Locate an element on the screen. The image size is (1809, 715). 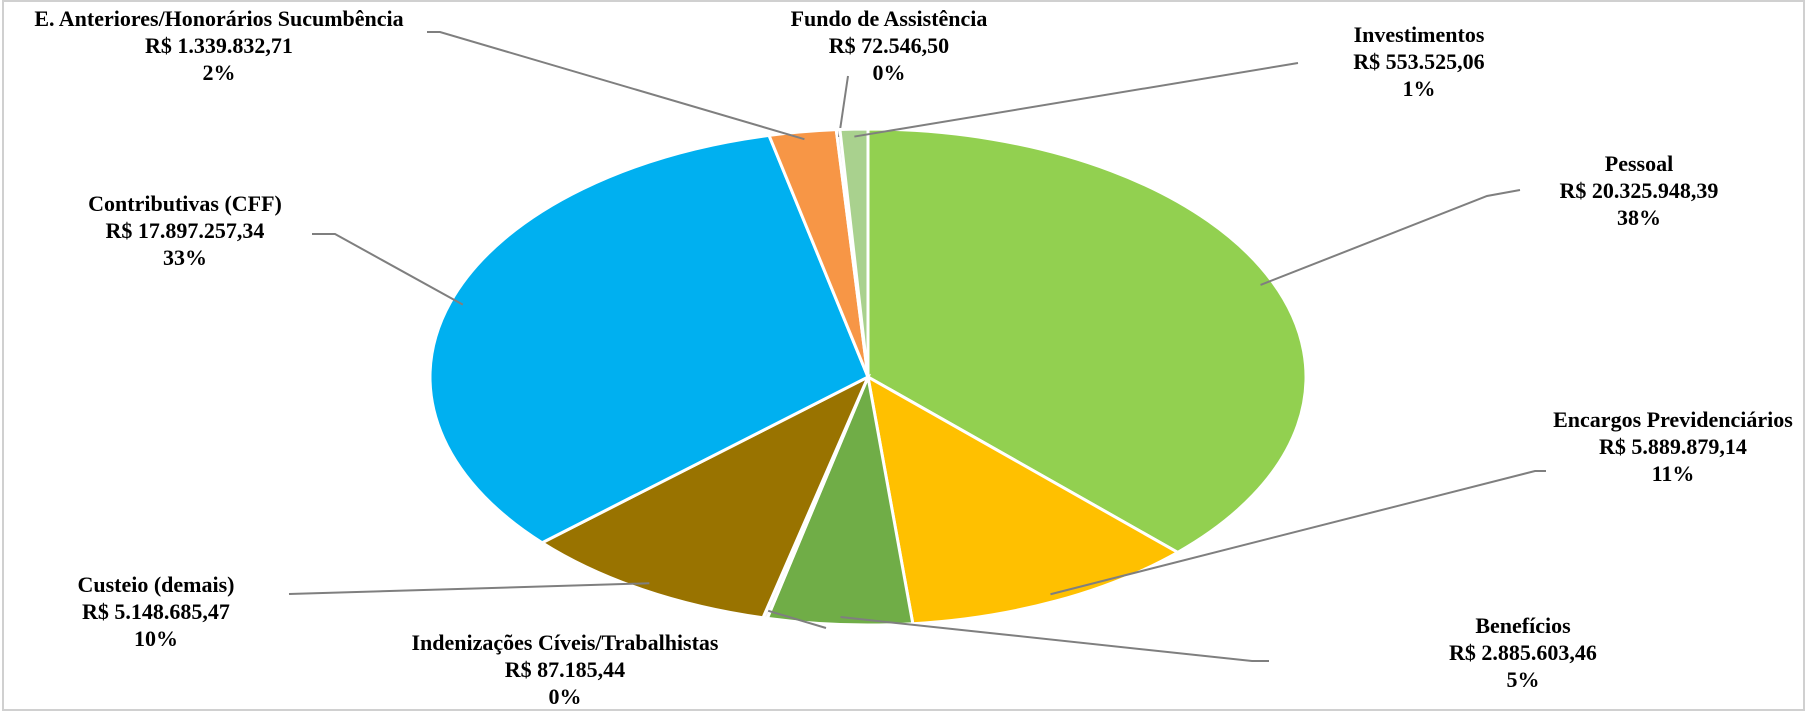
percent-label: 11% is located at coordinates (1673, 473).